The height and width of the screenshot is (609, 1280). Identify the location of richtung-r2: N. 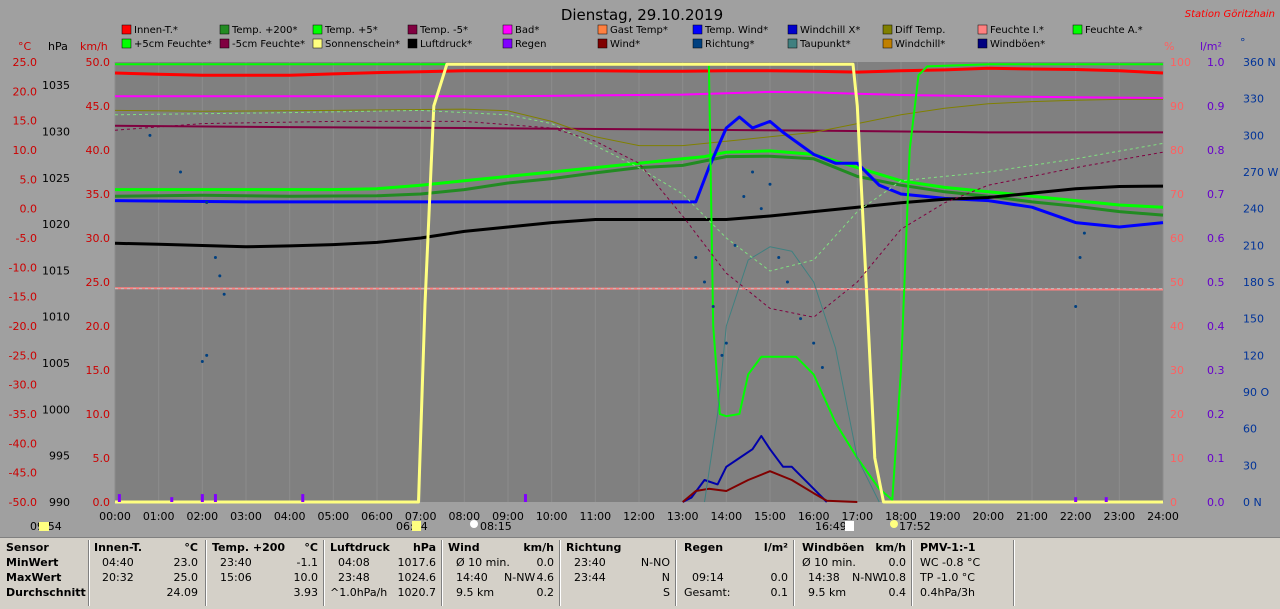
(665, 577).